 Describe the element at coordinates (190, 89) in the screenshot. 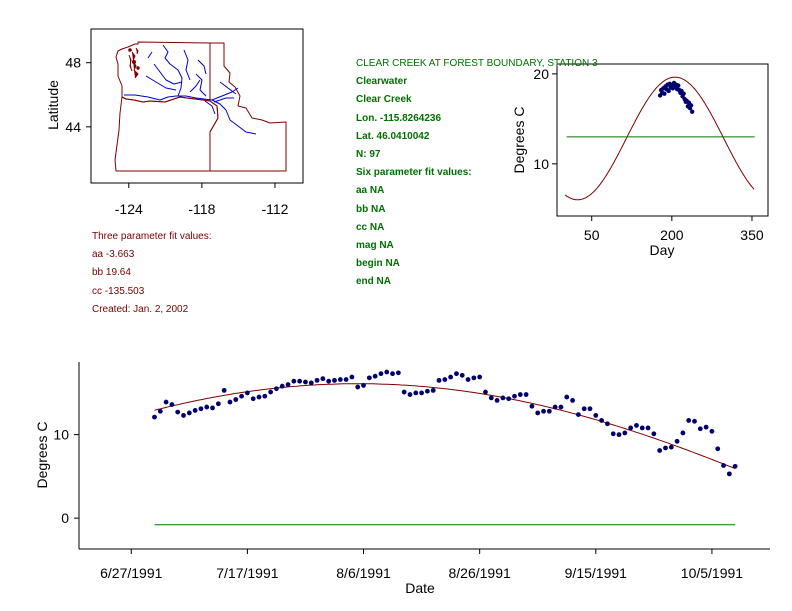

I see `river-network` at that location.